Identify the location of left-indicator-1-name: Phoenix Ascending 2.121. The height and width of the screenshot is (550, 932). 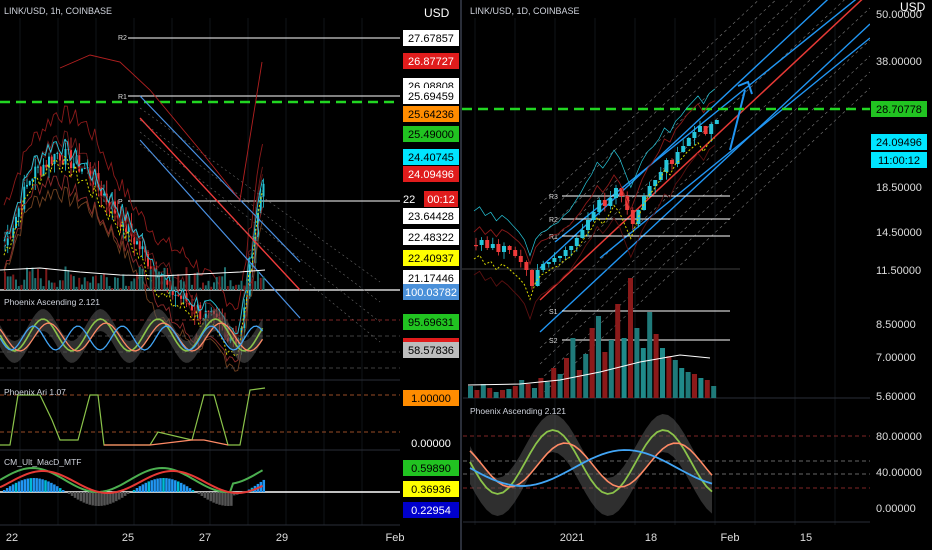
(52, 302).